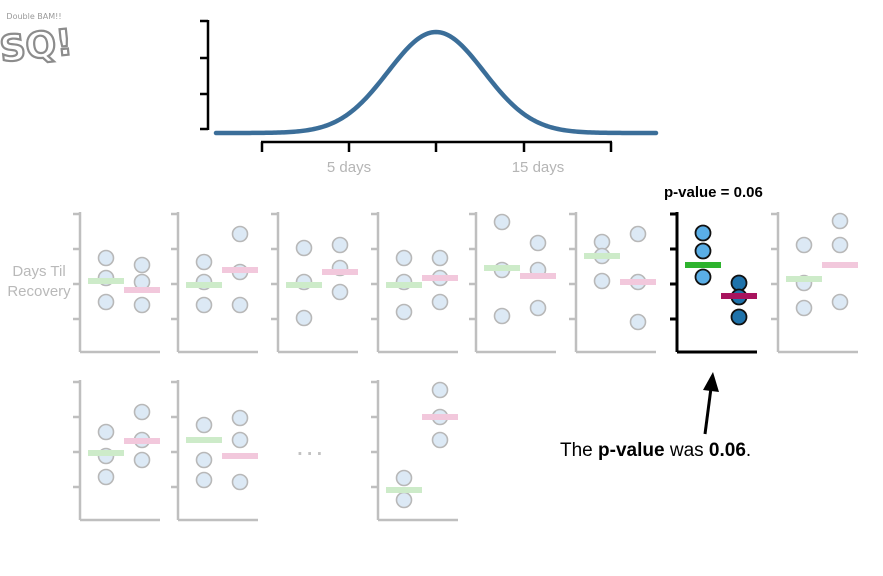  What do you see at coordinates (708, 411) in the screenshot?
I see `arrow-shaft` at bounding box center [708, 411].